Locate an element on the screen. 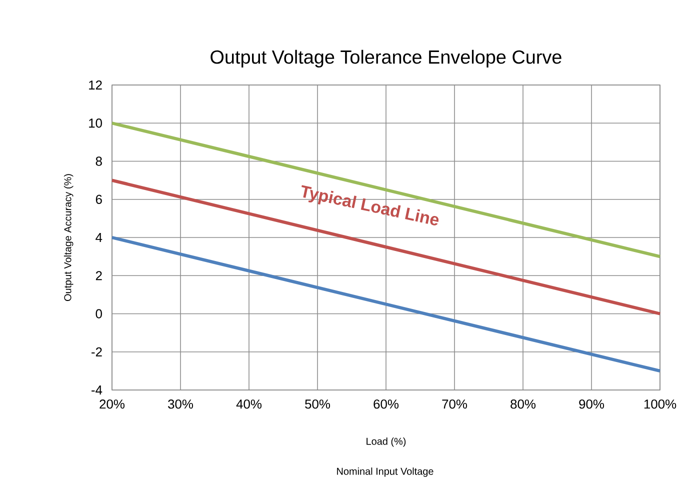 This screenshot has width=691, height=486. y-tick-label: -2 is located at coordinates (97, 351).